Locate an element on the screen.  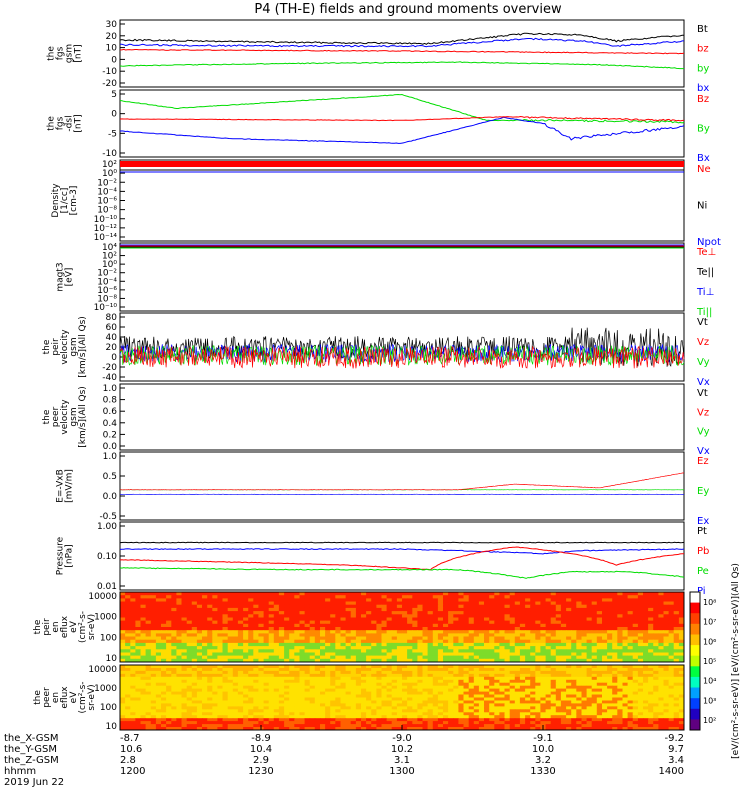
y-axis-label-line: (cm²-s- is located at coordinates (83, 697).